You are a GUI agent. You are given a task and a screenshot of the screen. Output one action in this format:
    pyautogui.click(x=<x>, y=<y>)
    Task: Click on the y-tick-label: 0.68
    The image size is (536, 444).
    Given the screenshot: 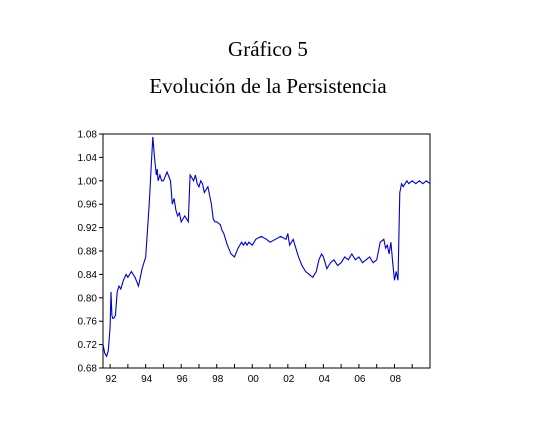 What is the action you would take?
    pyautogui.click(x=88, y=369)
    